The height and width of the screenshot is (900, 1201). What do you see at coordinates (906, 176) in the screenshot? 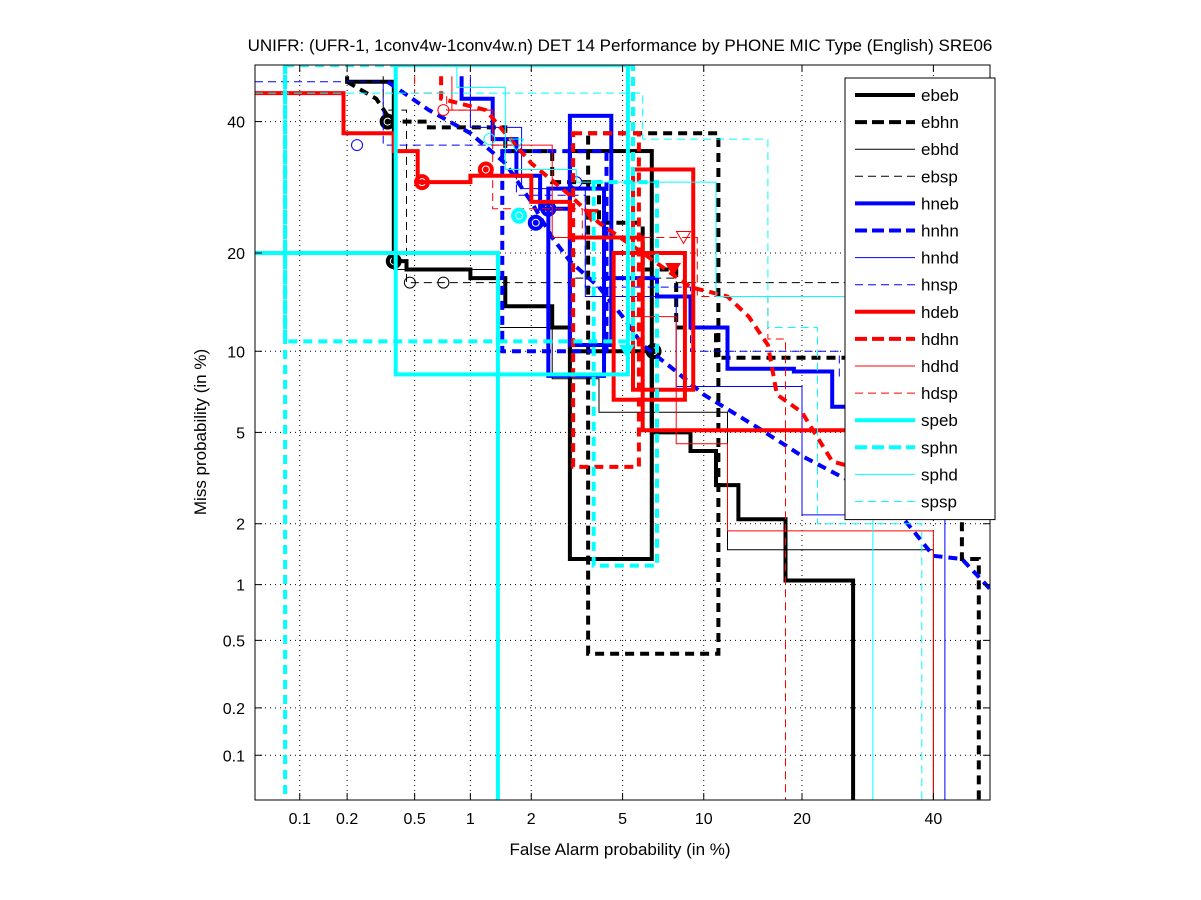
I see `legend-item-ebsp: ebsp` at bounding box center [906, 176].